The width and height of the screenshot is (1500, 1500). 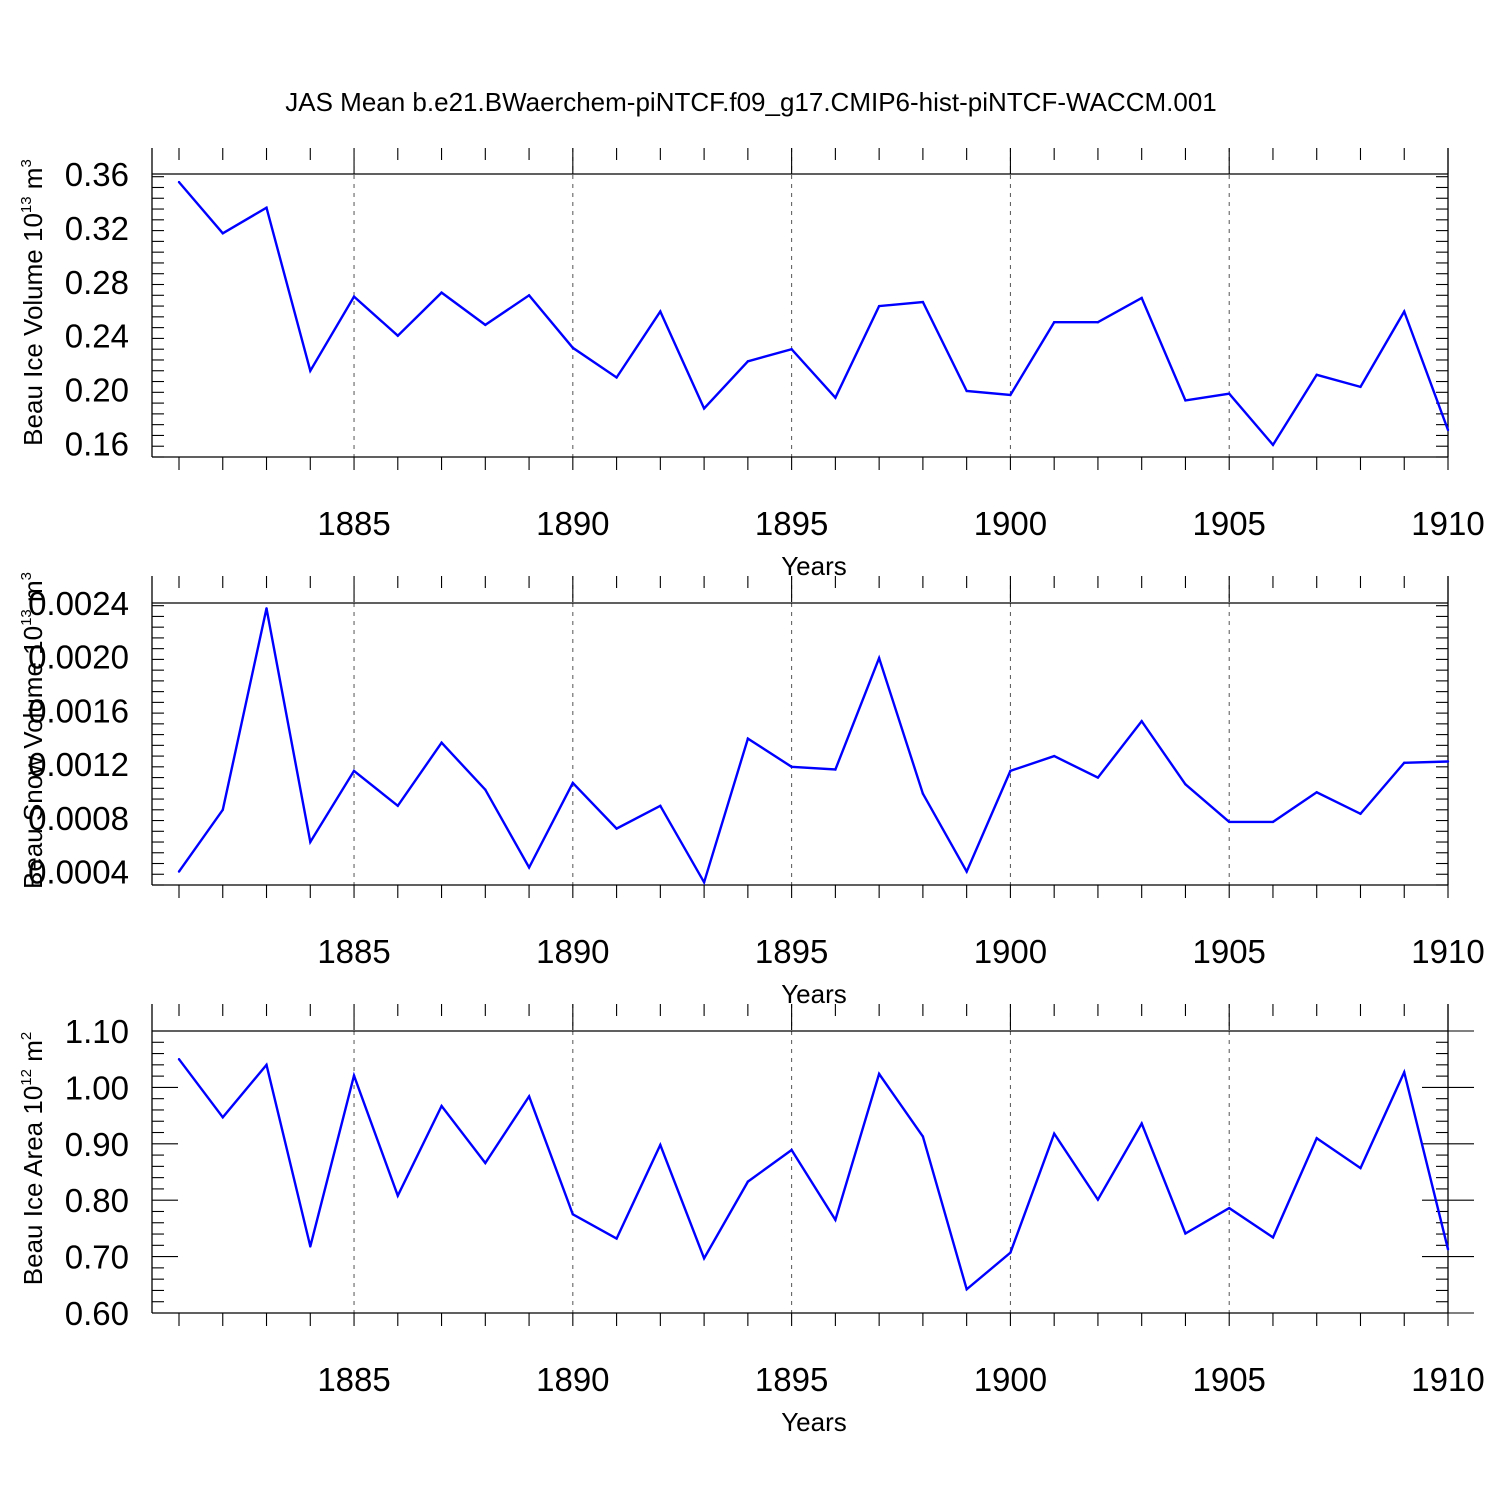 I want to click on x-tick-label: 1910, so click(x=1447, y=523).